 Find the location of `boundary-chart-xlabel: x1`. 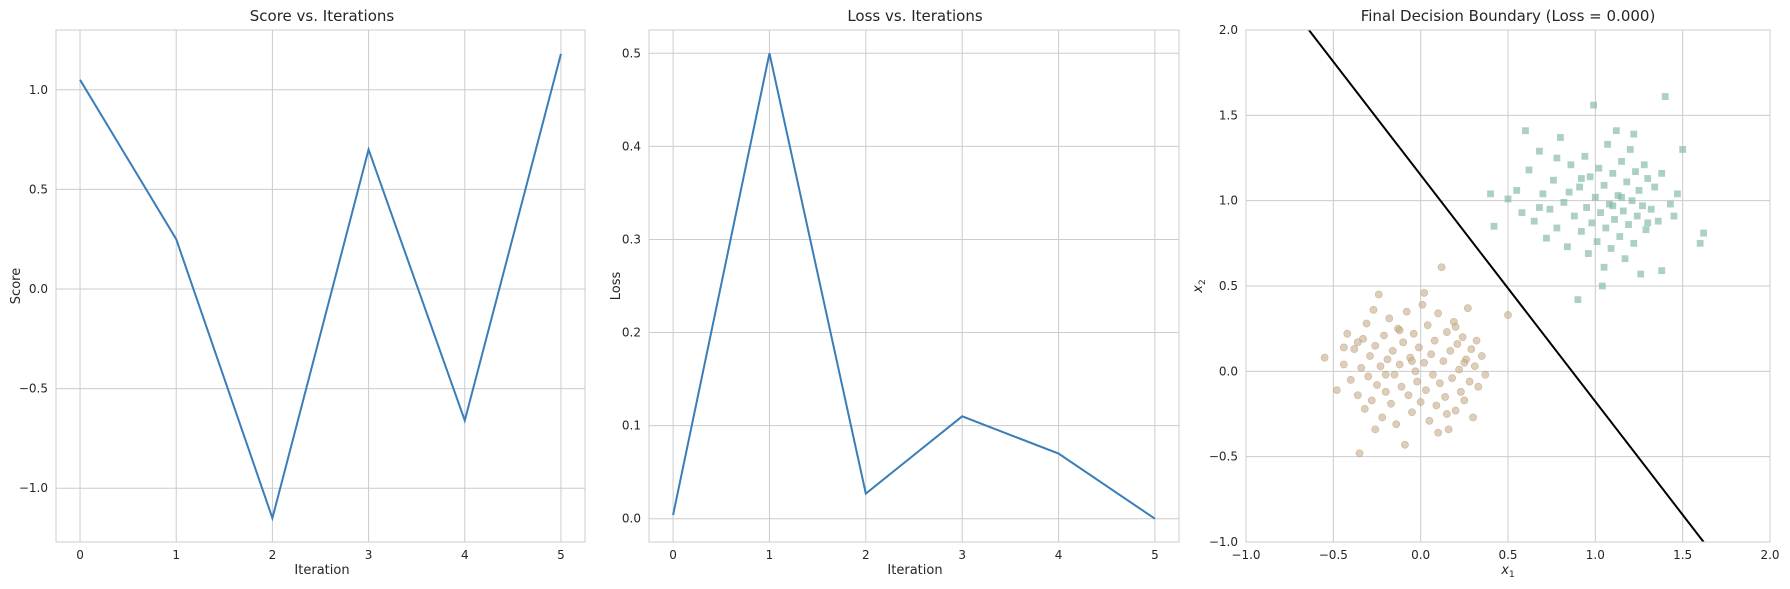

boundary-chart-xlabel: x1 is located at coordinates (1507, 571).